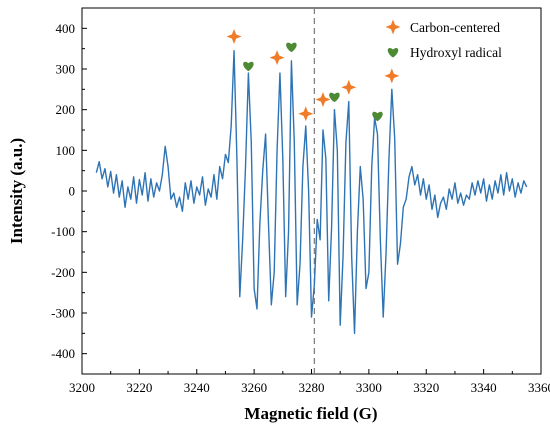 The width and height of the screenshot is (550, 434). I want to click on x-tick-label: 3360, so click(539, 387).